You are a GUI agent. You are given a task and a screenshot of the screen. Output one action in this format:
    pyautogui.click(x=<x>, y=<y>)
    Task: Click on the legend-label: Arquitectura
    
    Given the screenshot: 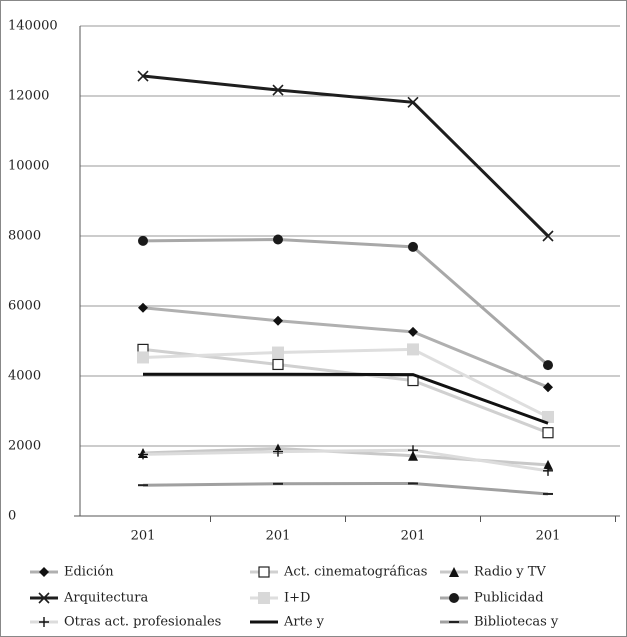 What is the action you would take?
    pyautogui.click(x=105, y=598)
    